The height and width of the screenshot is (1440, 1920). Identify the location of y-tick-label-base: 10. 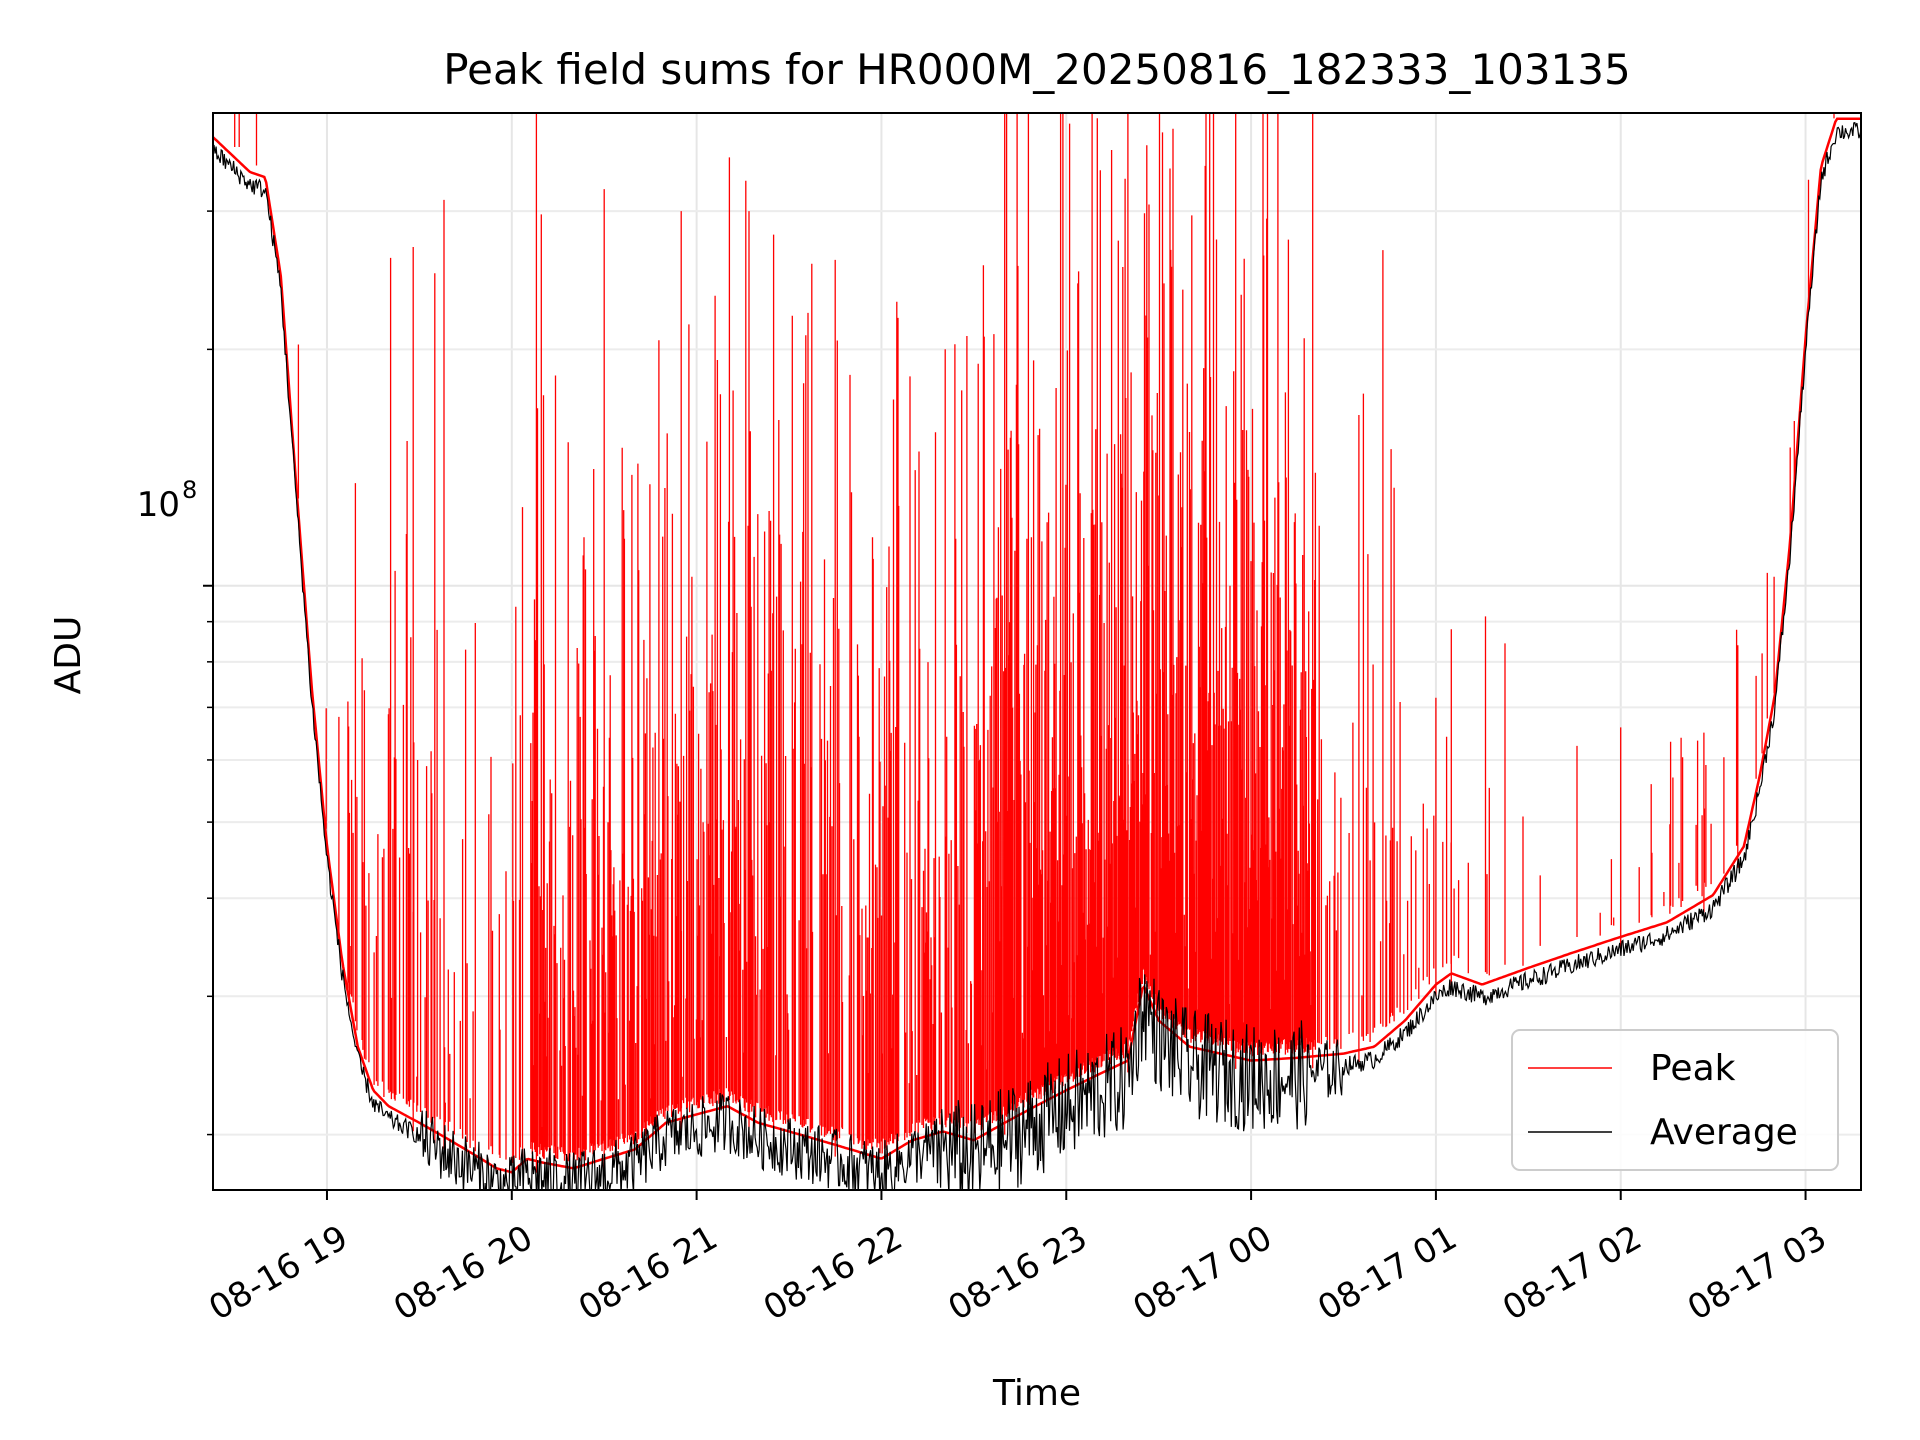
(158, 505).